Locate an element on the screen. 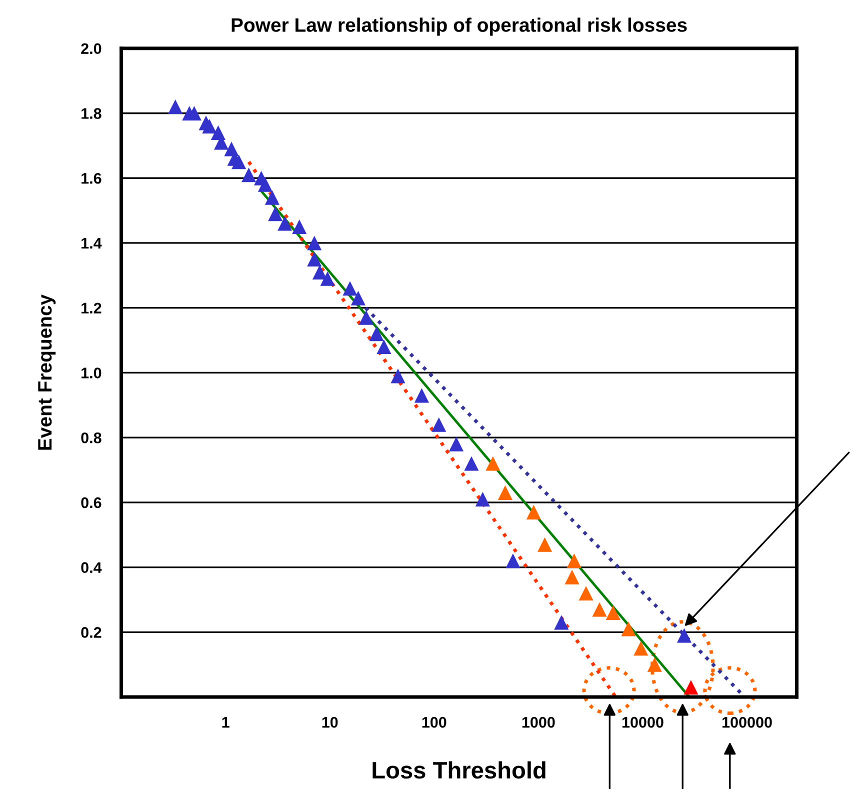 This screenshot has height=793, width=854. y-tick-label: 1.2 is located at coordinates (92, 308).